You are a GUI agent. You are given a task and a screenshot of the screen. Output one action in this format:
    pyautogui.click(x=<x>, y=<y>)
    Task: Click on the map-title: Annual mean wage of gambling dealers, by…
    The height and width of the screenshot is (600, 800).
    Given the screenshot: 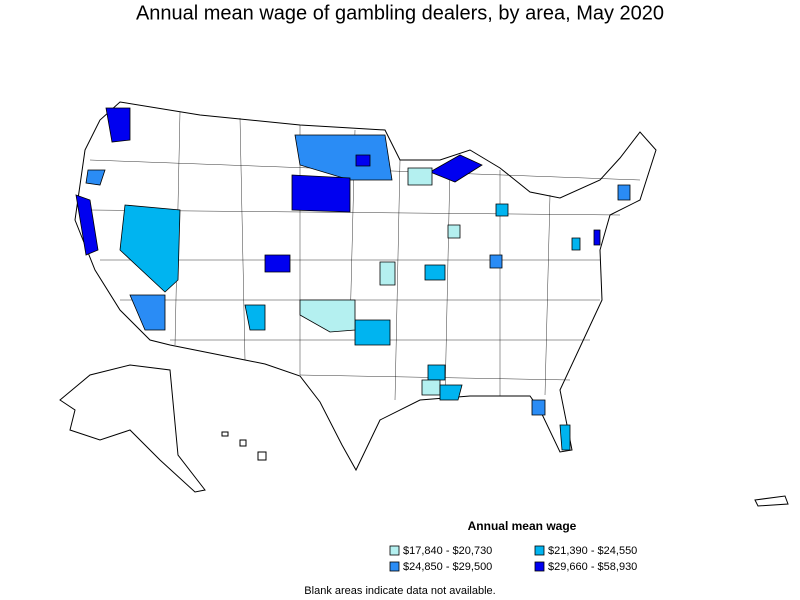 What is the action you would take?
    pyautogui.click(x=400, y=13)
    